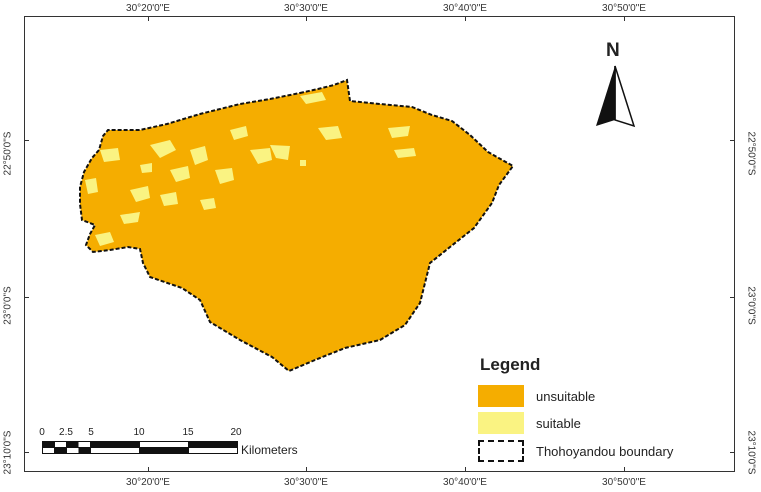 The width and height of the screenshot is (761, 492). I want to click on legend-label: Thohoyandou boundary, so click(605, 451).